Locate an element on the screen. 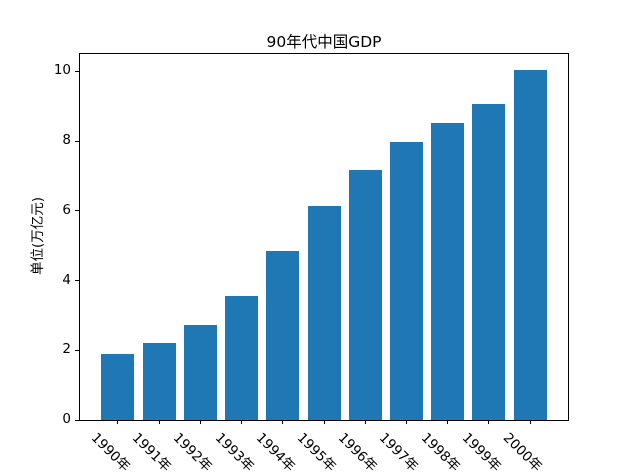 The height and width of the screenshot is (474, 631). bar-1999年 is located at coordinates (489, 262).